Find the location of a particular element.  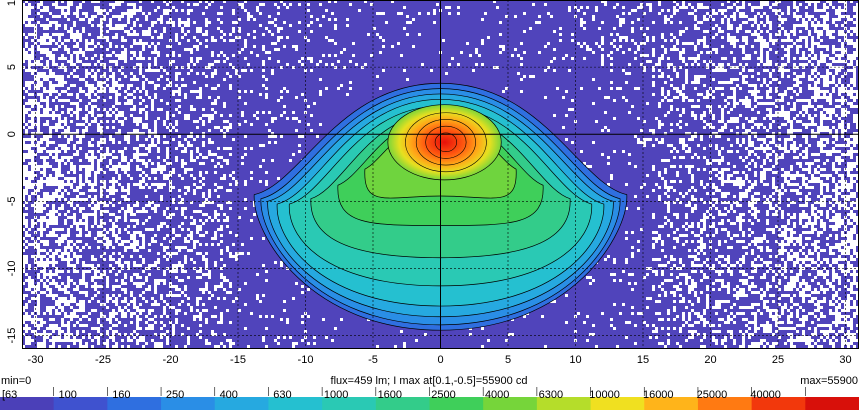

y-axis-ticks: 10 5 0 -5 -10 -15 is located at coordinates (12, 172).